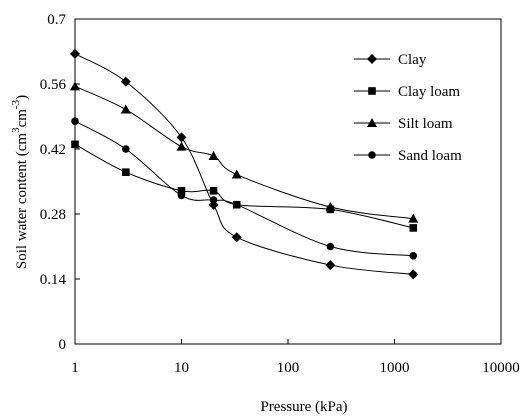 Image resolution: width=523 pixels, height=417 pixels. I want to click on x-axis-label: Pressure (kPa), so click(303, 407).